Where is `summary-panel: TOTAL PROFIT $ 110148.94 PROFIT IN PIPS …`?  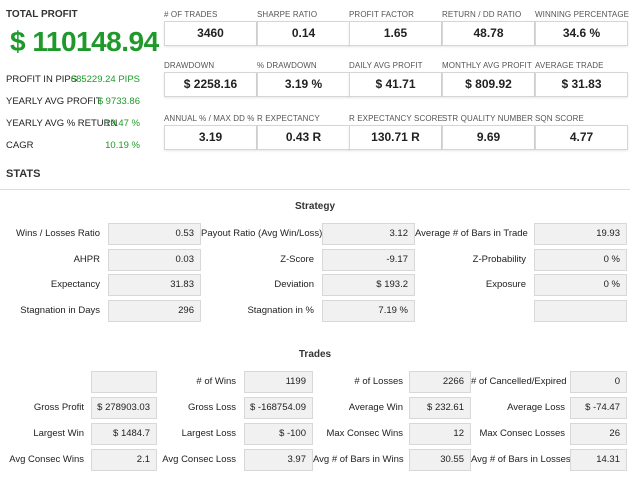
summary-panel: TOTAL PROFIT $ 110148.94 PROFIT IN PIPS … is located at coordinates (79, 82).